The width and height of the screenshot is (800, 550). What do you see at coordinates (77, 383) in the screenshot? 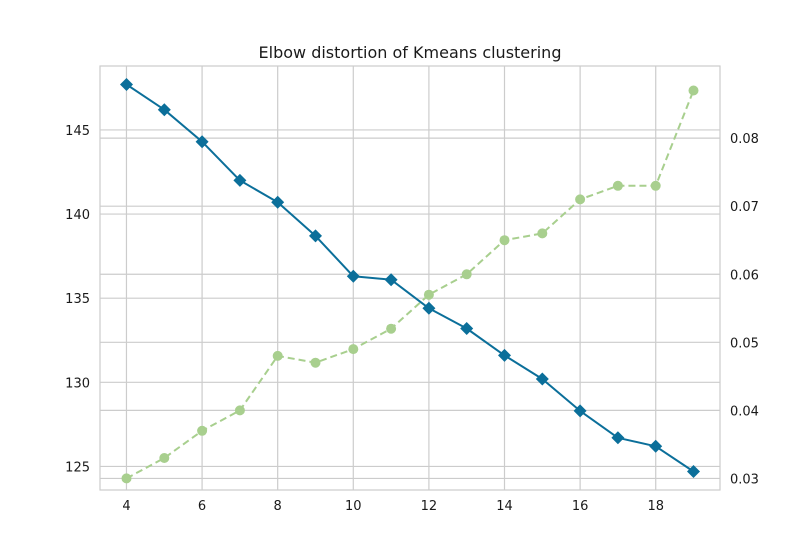
I see `y-tick-label: 130` at bounding box center [77, 383].